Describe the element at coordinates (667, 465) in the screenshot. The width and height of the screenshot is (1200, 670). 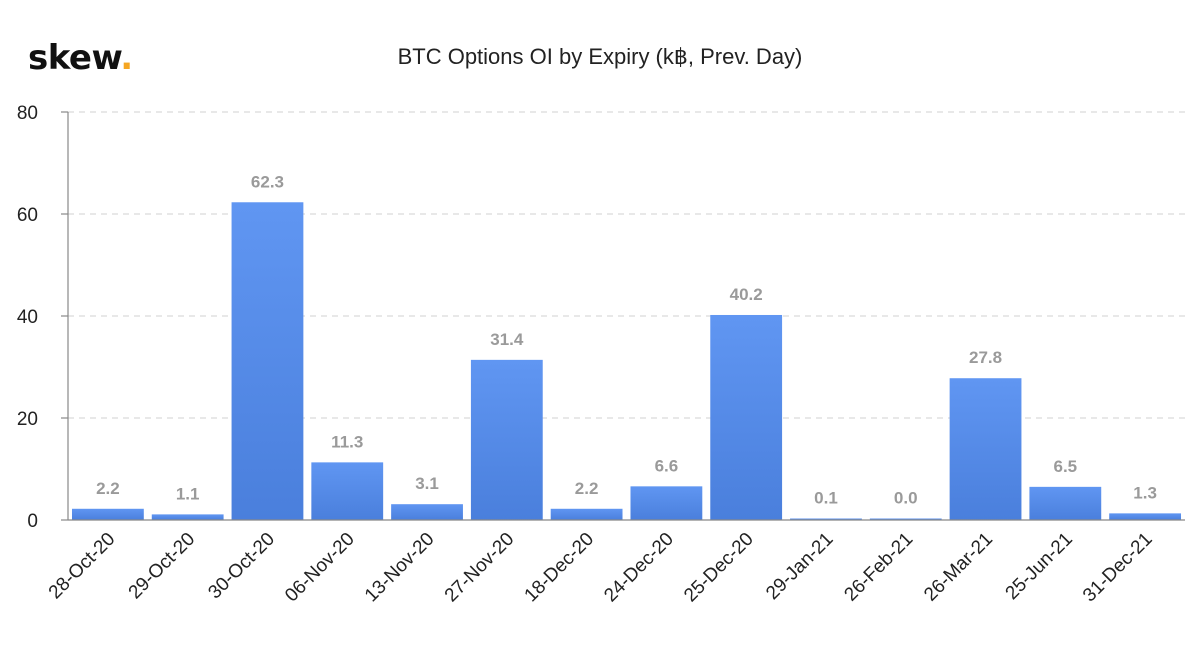
I see `data-label: 6.6` at that location.